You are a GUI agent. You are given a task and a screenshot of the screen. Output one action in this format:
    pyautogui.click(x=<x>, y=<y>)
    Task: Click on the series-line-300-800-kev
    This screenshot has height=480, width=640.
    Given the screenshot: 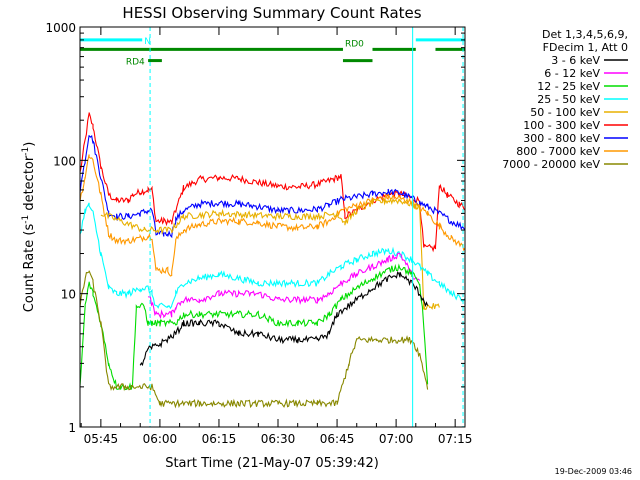 What is the action you would take?
    pyautogui.click(x=272, y=186)
    